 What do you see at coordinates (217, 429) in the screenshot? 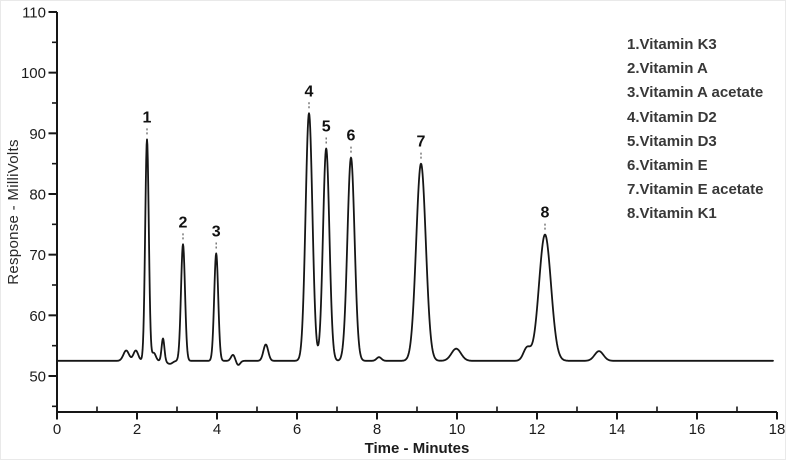
I see `x-tick-label: 4` at bounding box center [217, 429].